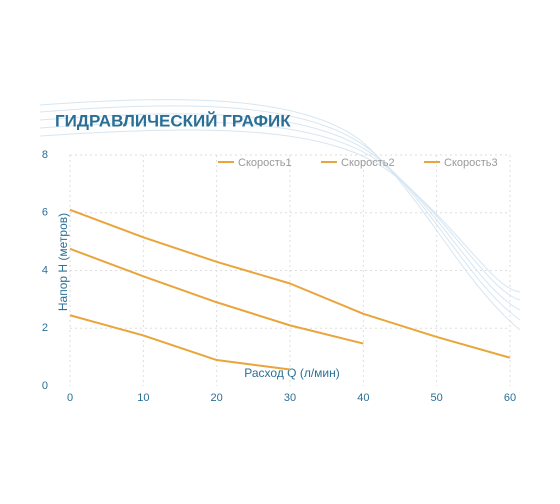  What do you see at coordinates (45, 270) in the screenshot?
I see `y-tick-label: 4` at bounding box center [45, 270].